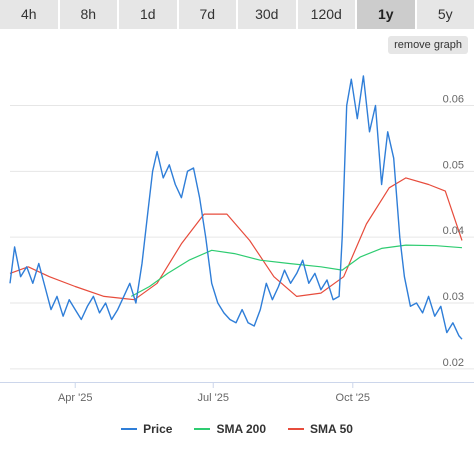 The height and width of the screenshot is (455, 474). I want to click on tab-7d: 7d, so click(208, 14).